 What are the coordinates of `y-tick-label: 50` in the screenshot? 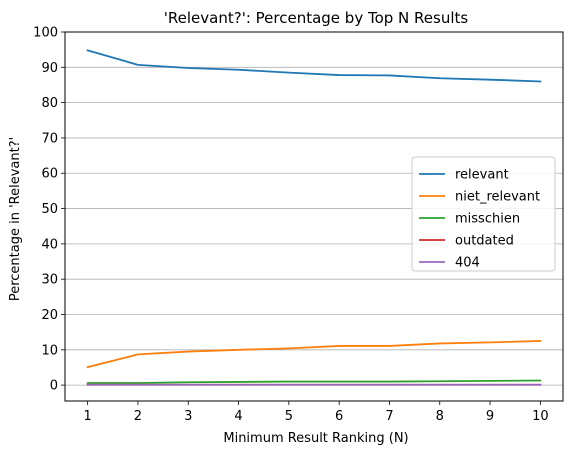 It's located at (49, 209).